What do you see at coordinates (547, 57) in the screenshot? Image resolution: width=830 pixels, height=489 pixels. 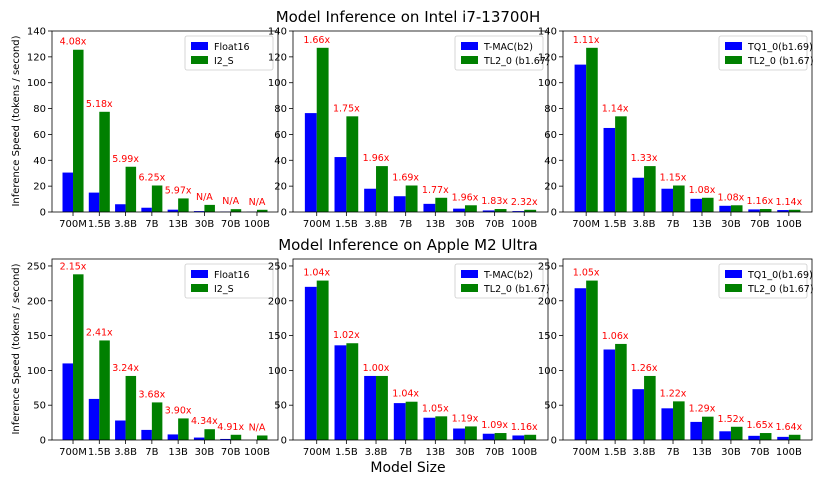 I see `y-tick-label: 120` at bounding box center [547, 57].